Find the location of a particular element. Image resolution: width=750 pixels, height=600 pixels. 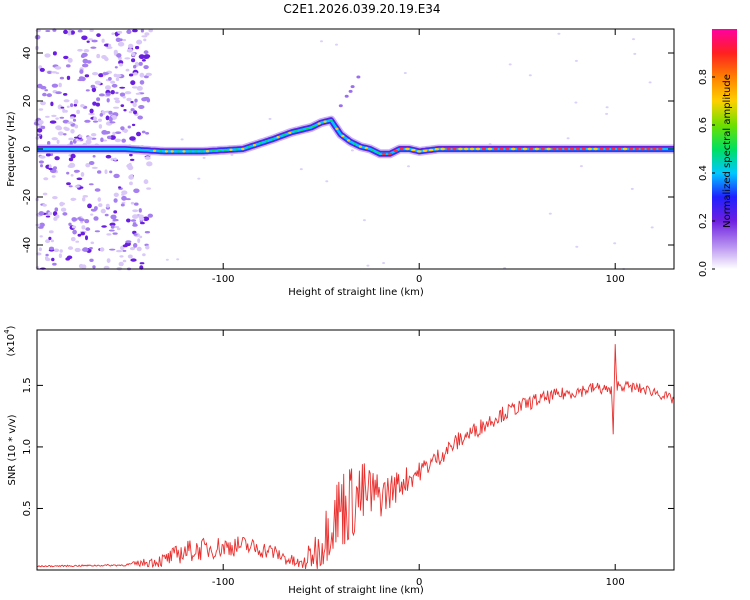

colorbar-tick-label: 0.6 is located at coordinates (703, 125).